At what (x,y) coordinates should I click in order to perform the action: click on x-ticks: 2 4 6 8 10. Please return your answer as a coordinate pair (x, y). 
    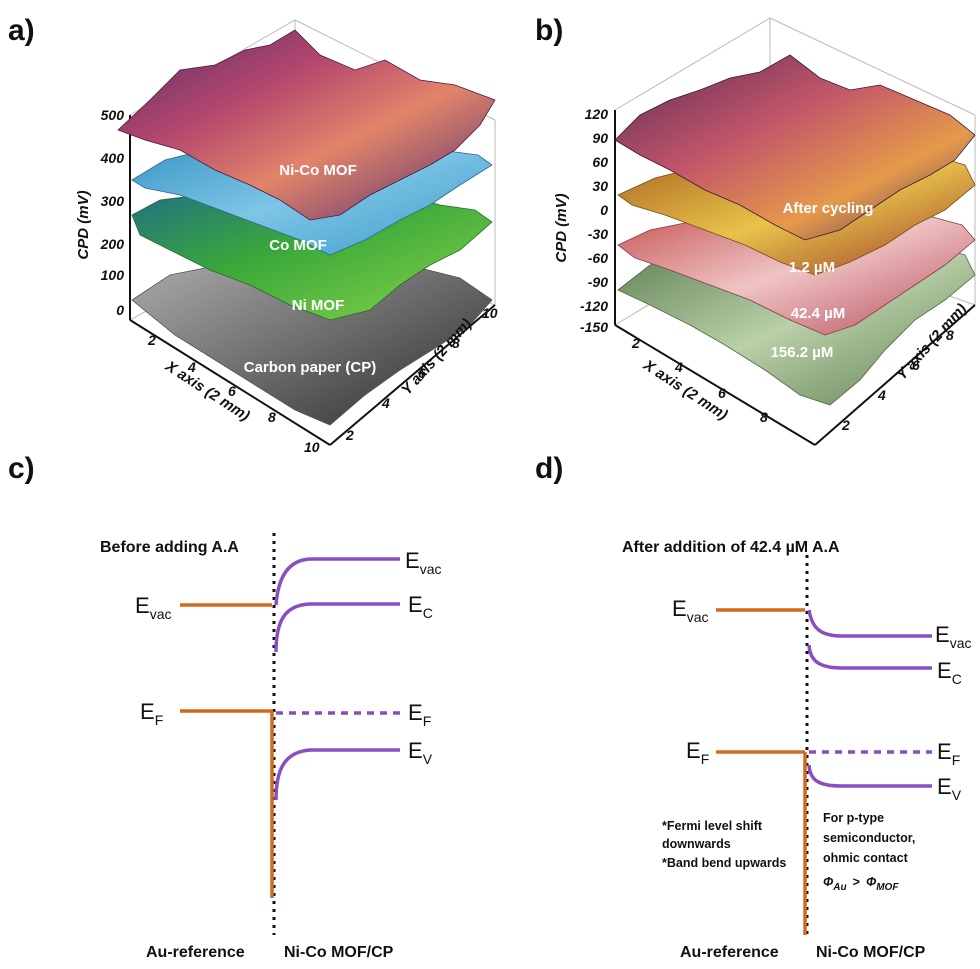
    Looking at the image, I should click on (233, 393).